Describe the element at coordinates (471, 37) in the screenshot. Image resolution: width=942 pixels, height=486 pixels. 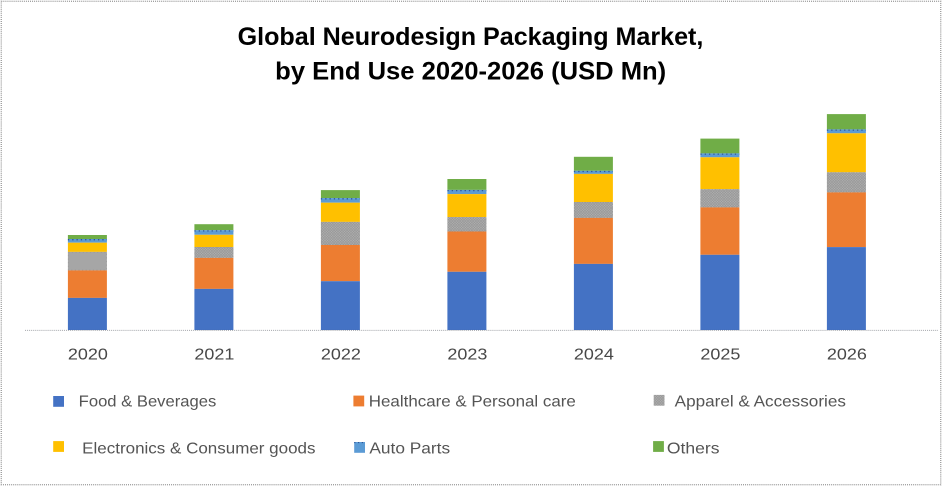
I see `svg-text:Global Neurodesign Packaging M: Global Neurodesign Packaging Market,` at that location.